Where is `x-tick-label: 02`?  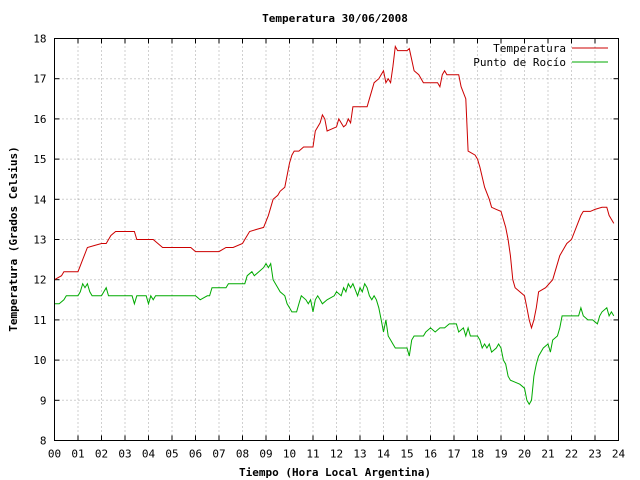
x-tick-label: 02 is located at coordinates (101, 454).